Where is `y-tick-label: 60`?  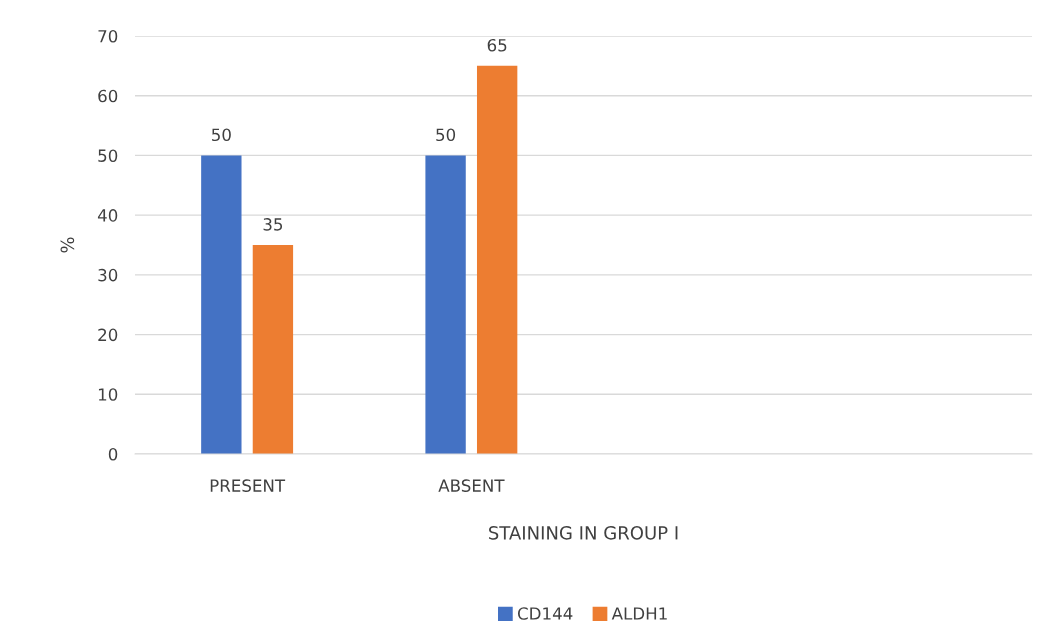
y-tick-label: 60 is located at coordinates (108, 96).